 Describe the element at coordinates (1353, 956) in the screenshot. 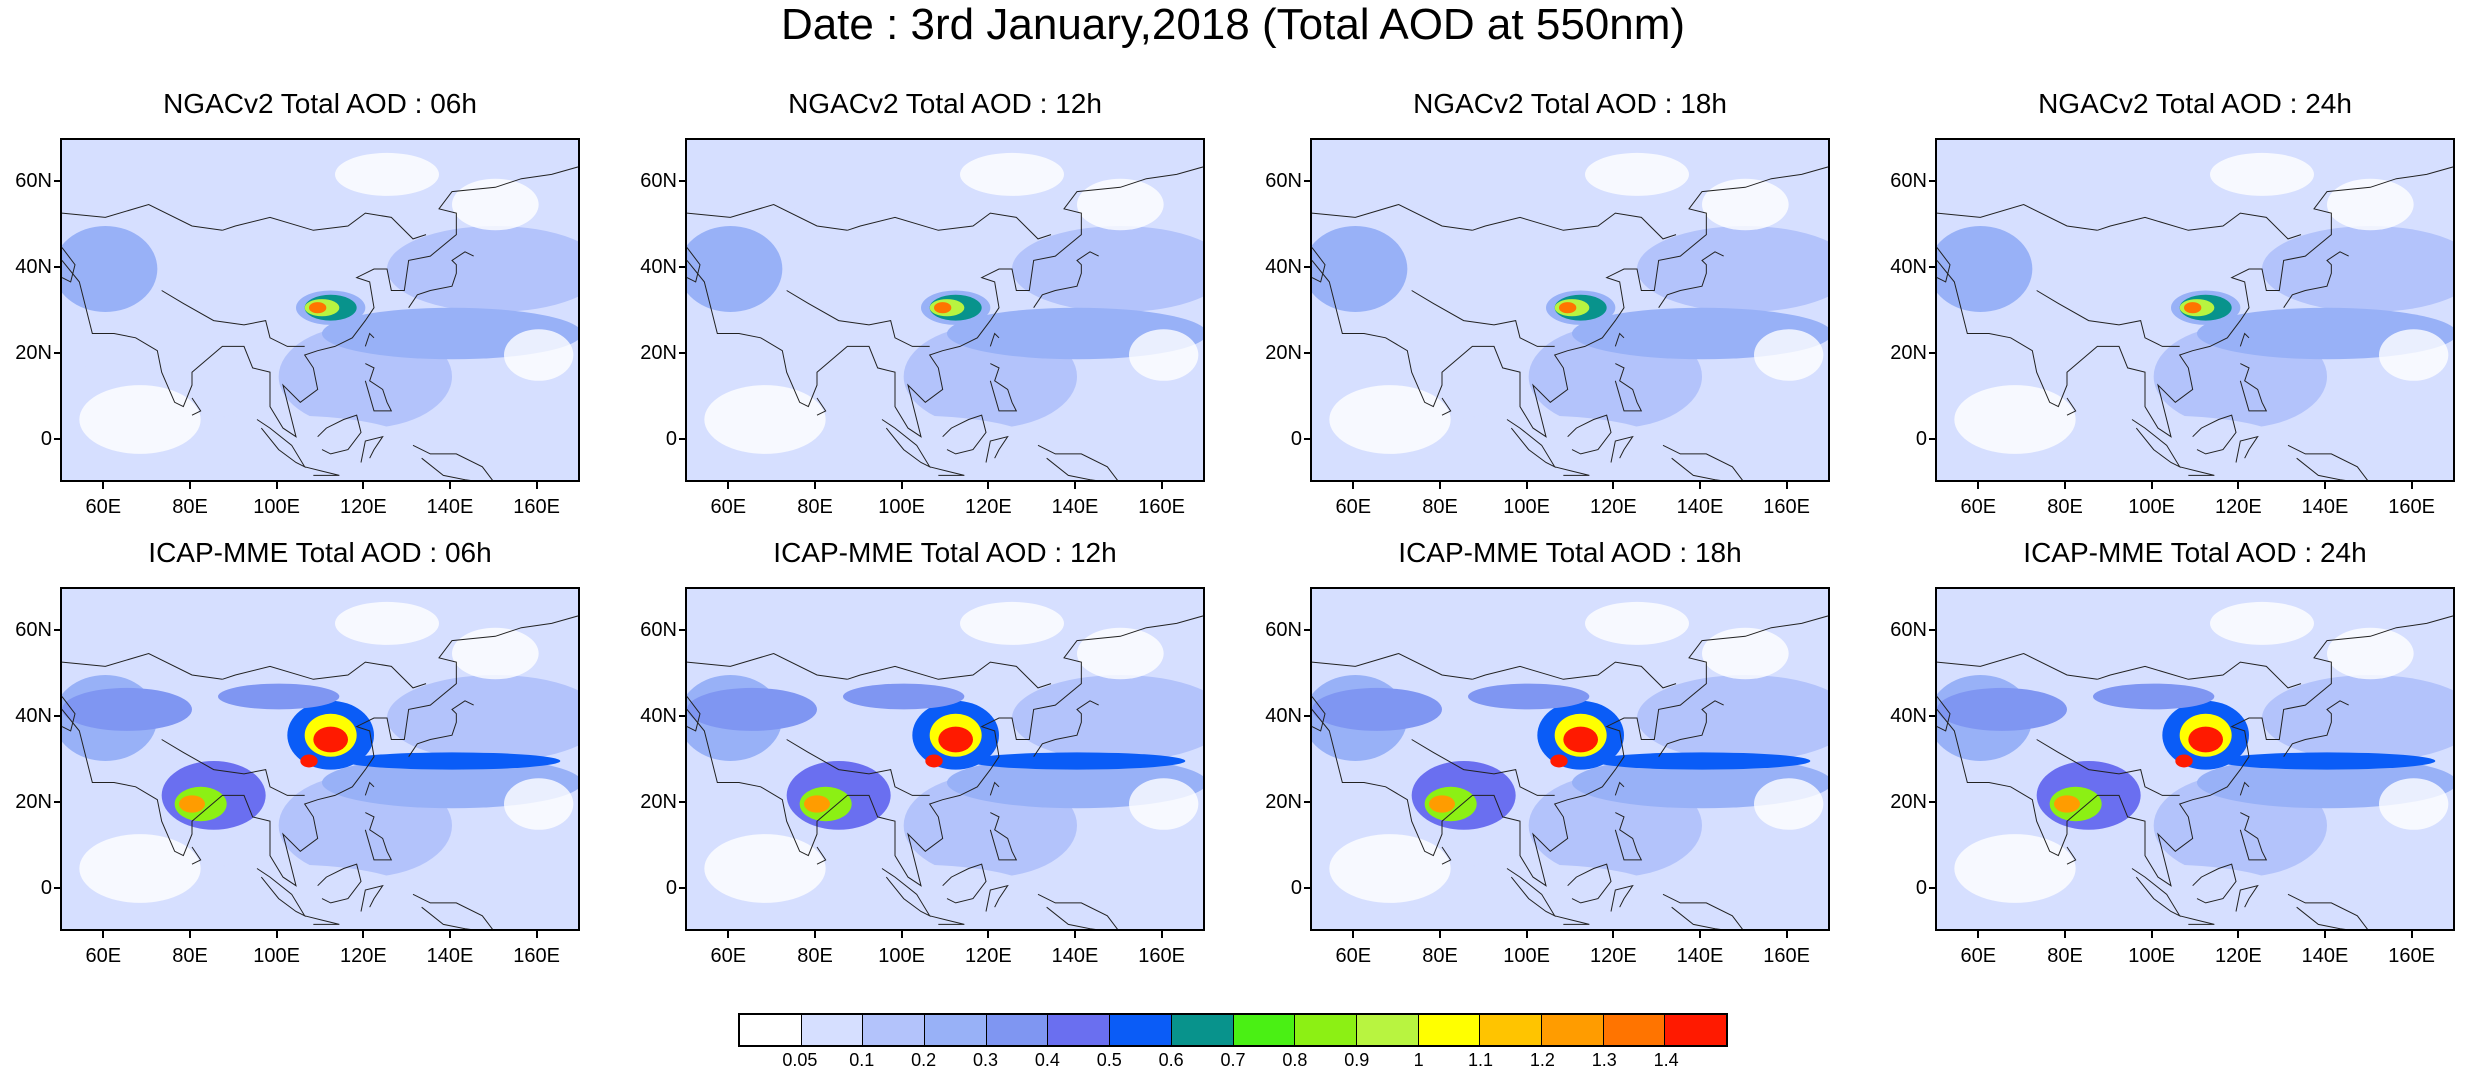

I see `lon-tick-label: 60E` at that location.